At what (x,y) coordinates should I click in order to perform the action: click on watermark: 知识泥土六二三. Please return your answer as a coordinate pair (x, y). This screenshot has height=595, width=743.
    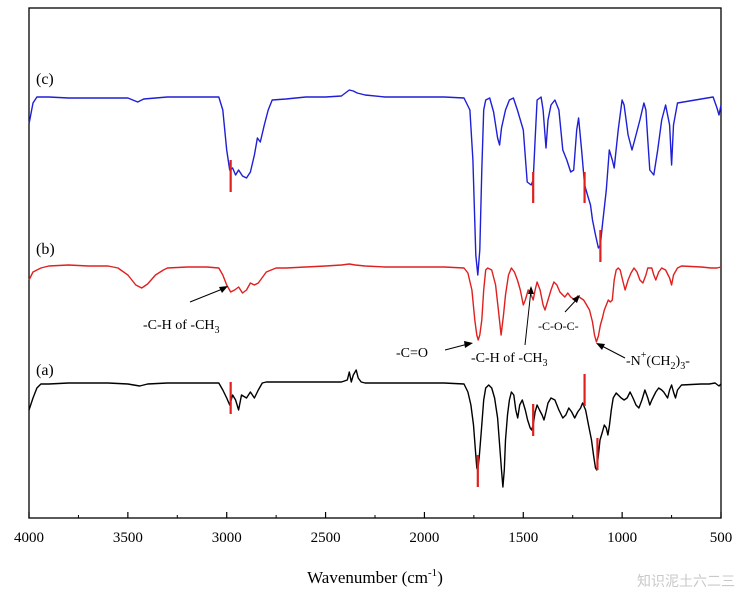
    Looking at the image, I should click on (686, 582).